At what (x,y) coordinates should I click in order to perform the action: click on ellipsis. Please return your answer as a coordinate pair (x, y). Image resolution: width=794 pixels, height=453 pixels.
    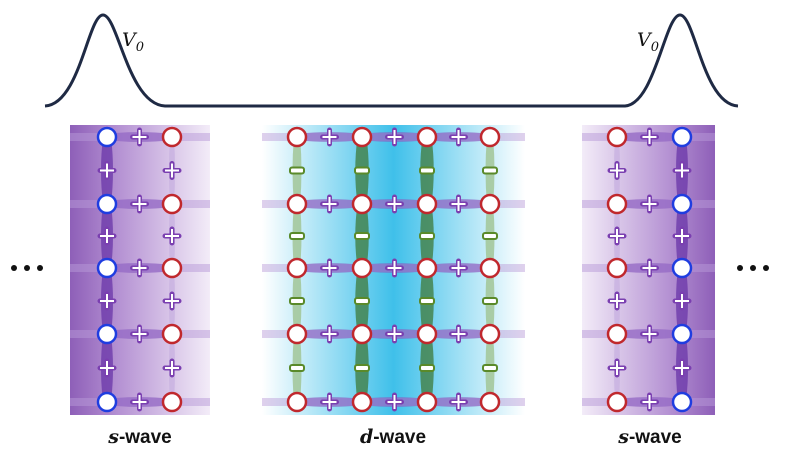
    Looking at the image, I should click on (390, 268).